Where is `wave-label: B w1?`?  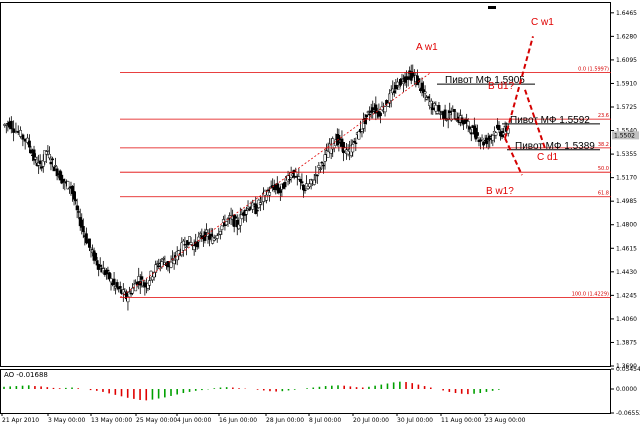
wave-label: B w1? is located at coordinates (500, 191).